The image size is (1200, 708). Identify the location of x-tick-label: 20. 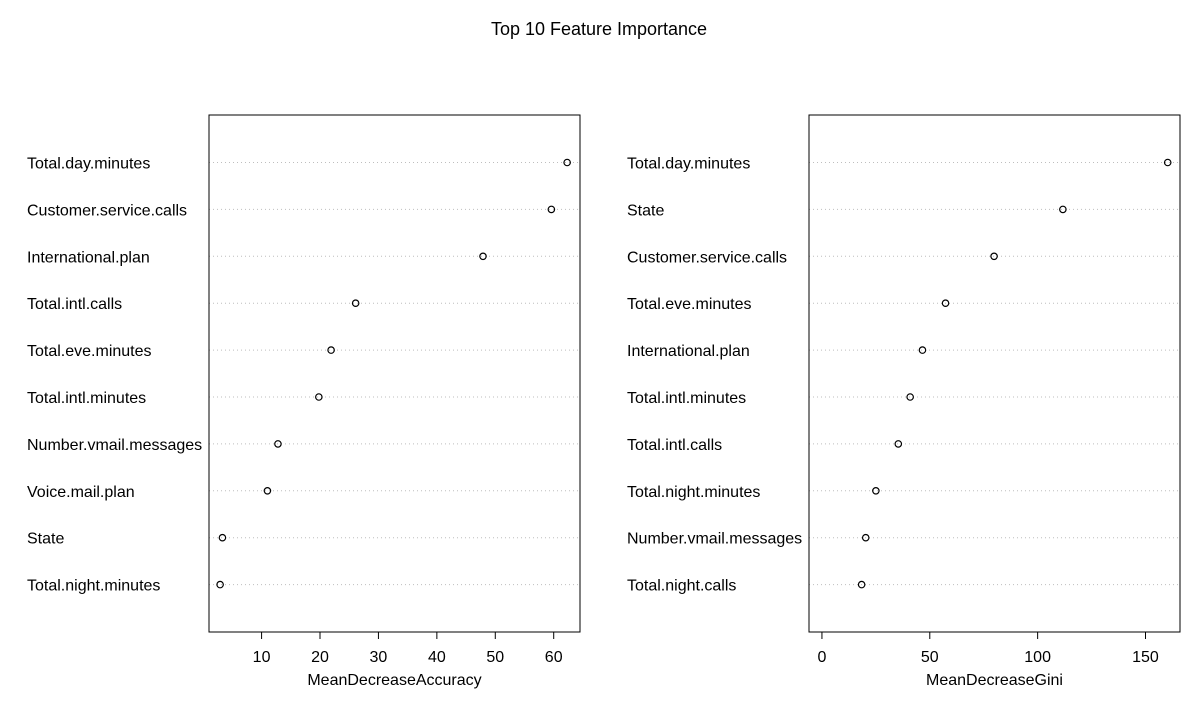
(320, 657).